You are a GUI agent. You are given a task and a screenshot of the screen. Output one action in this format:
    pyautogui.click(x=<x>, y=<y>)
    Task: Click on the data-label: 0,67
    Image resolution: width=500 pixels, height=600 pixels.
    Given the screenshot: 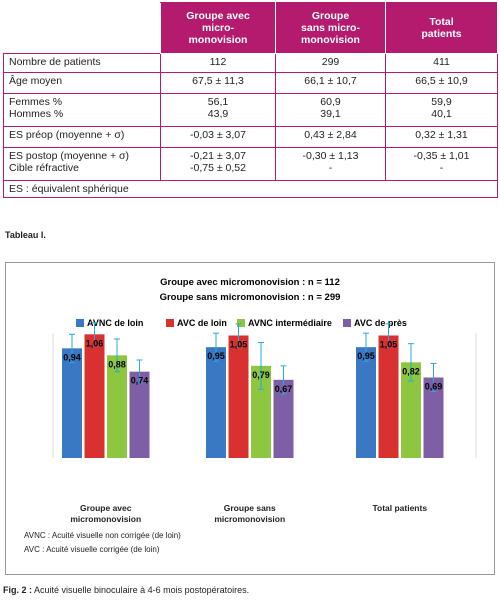 What is the action you would take?
    pyautogui.click(x=284, y=389)
    